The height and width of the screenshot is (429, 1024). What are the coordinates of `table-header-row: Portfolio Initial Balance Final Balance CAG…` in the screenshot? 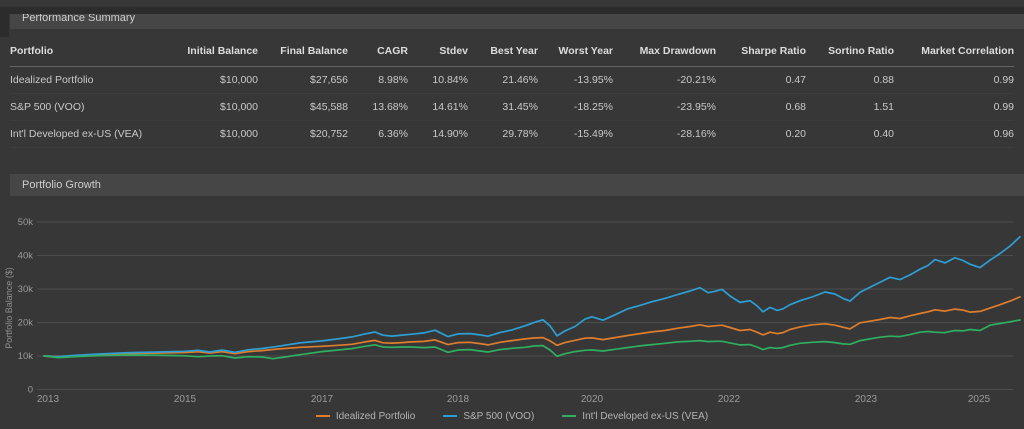 It's located at (512, 52).